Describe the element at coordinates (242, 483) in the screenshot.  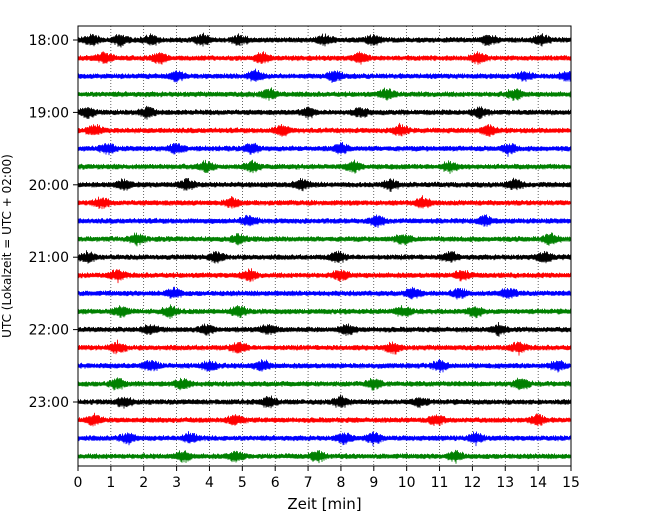
I see `x-tick-label: 5` at that location.